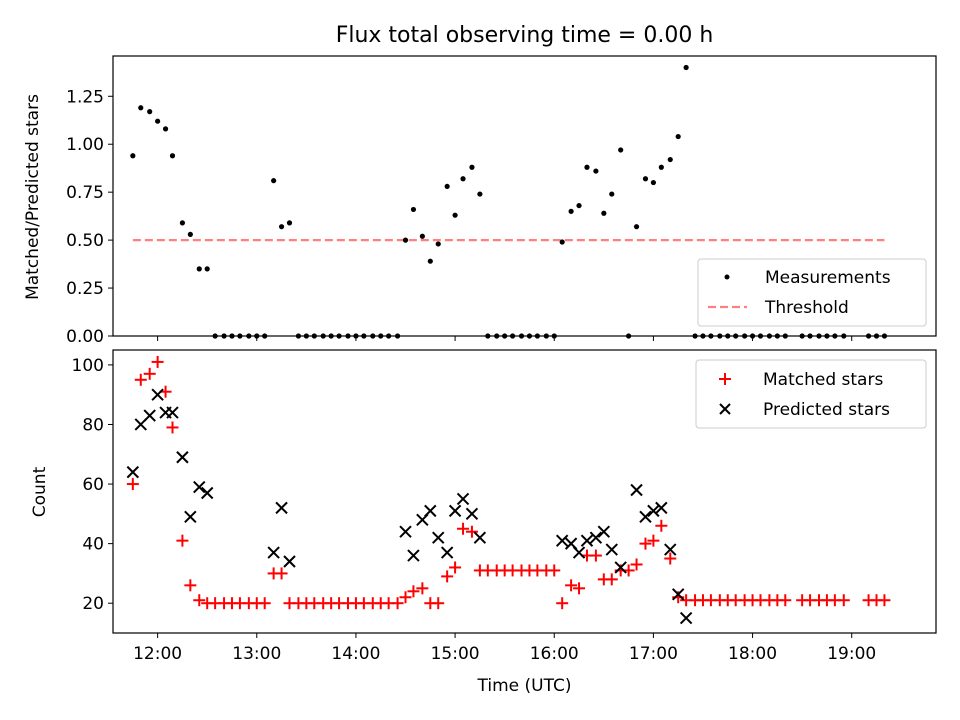  What do you see at coordinates (85, 145) in the screenshot?
I see `top-ytick-label: 1.00` at bounding box center [85, 145].